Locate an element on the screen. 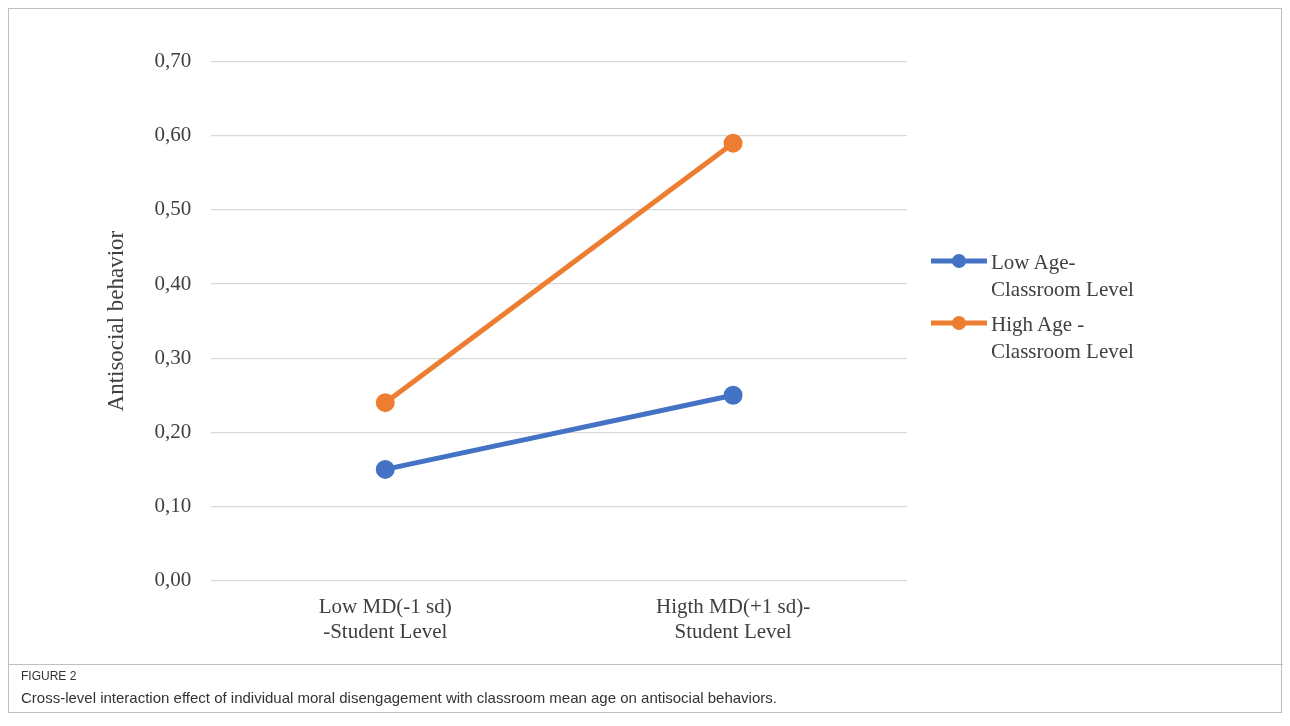  y-tick-label: 0,40 is located at coordinates (173, 282).